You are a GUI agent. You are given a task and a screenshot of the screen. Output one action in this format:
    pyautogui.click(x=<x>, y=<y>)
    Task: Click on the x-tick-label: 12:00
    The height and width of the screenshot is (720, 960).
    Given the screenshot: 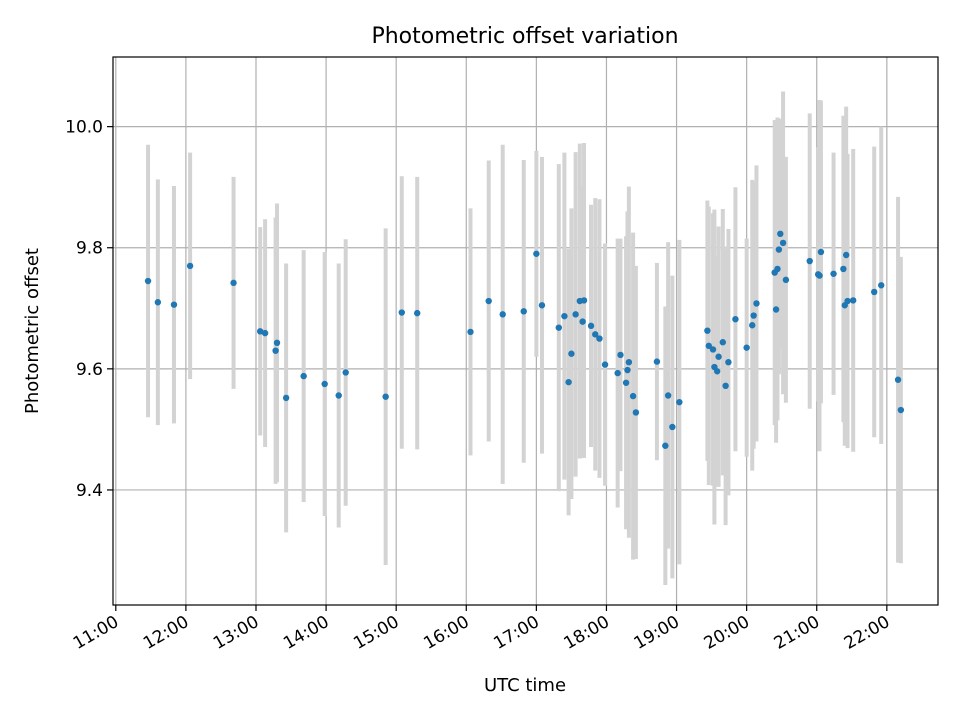 What is the action you would take?
    pyautogui.click(x=166, y=633)
    